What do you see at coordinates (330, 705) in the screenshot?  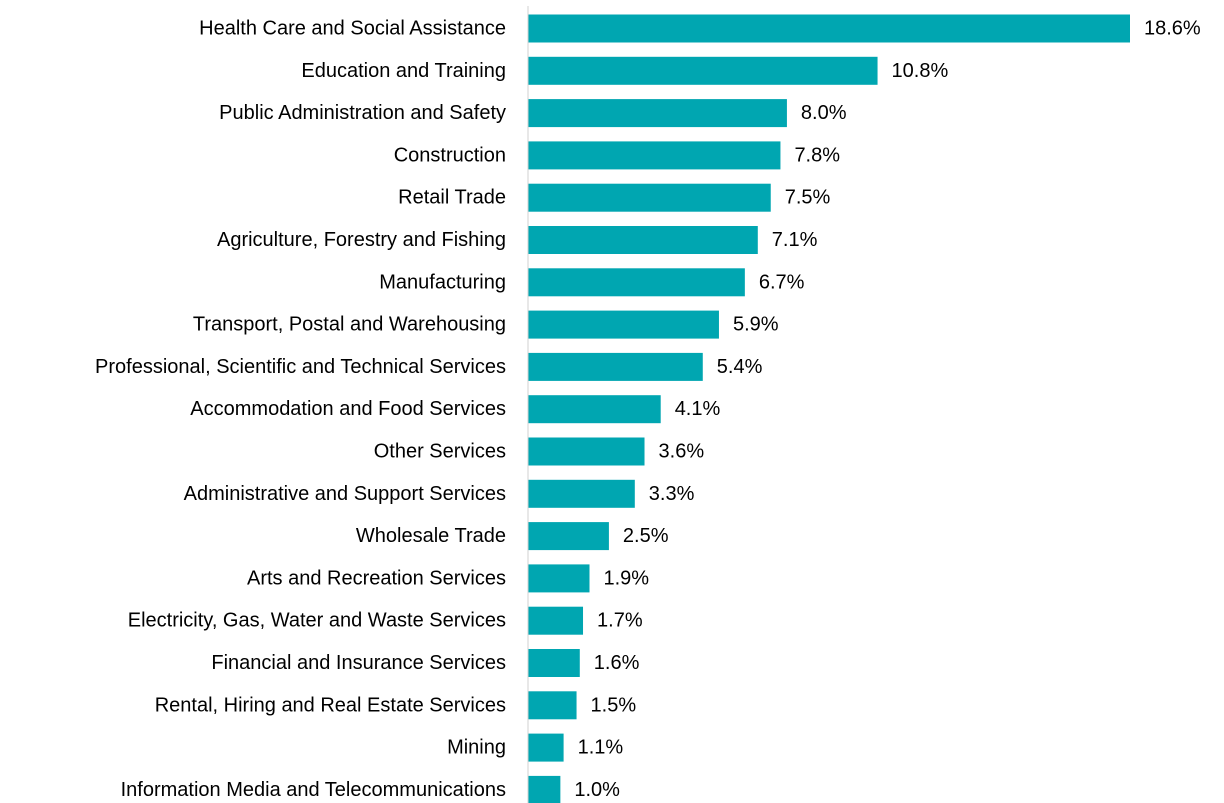 I see `category-label: Rental, Hiring and Real Estate Services` at bounding box center [330, 705].